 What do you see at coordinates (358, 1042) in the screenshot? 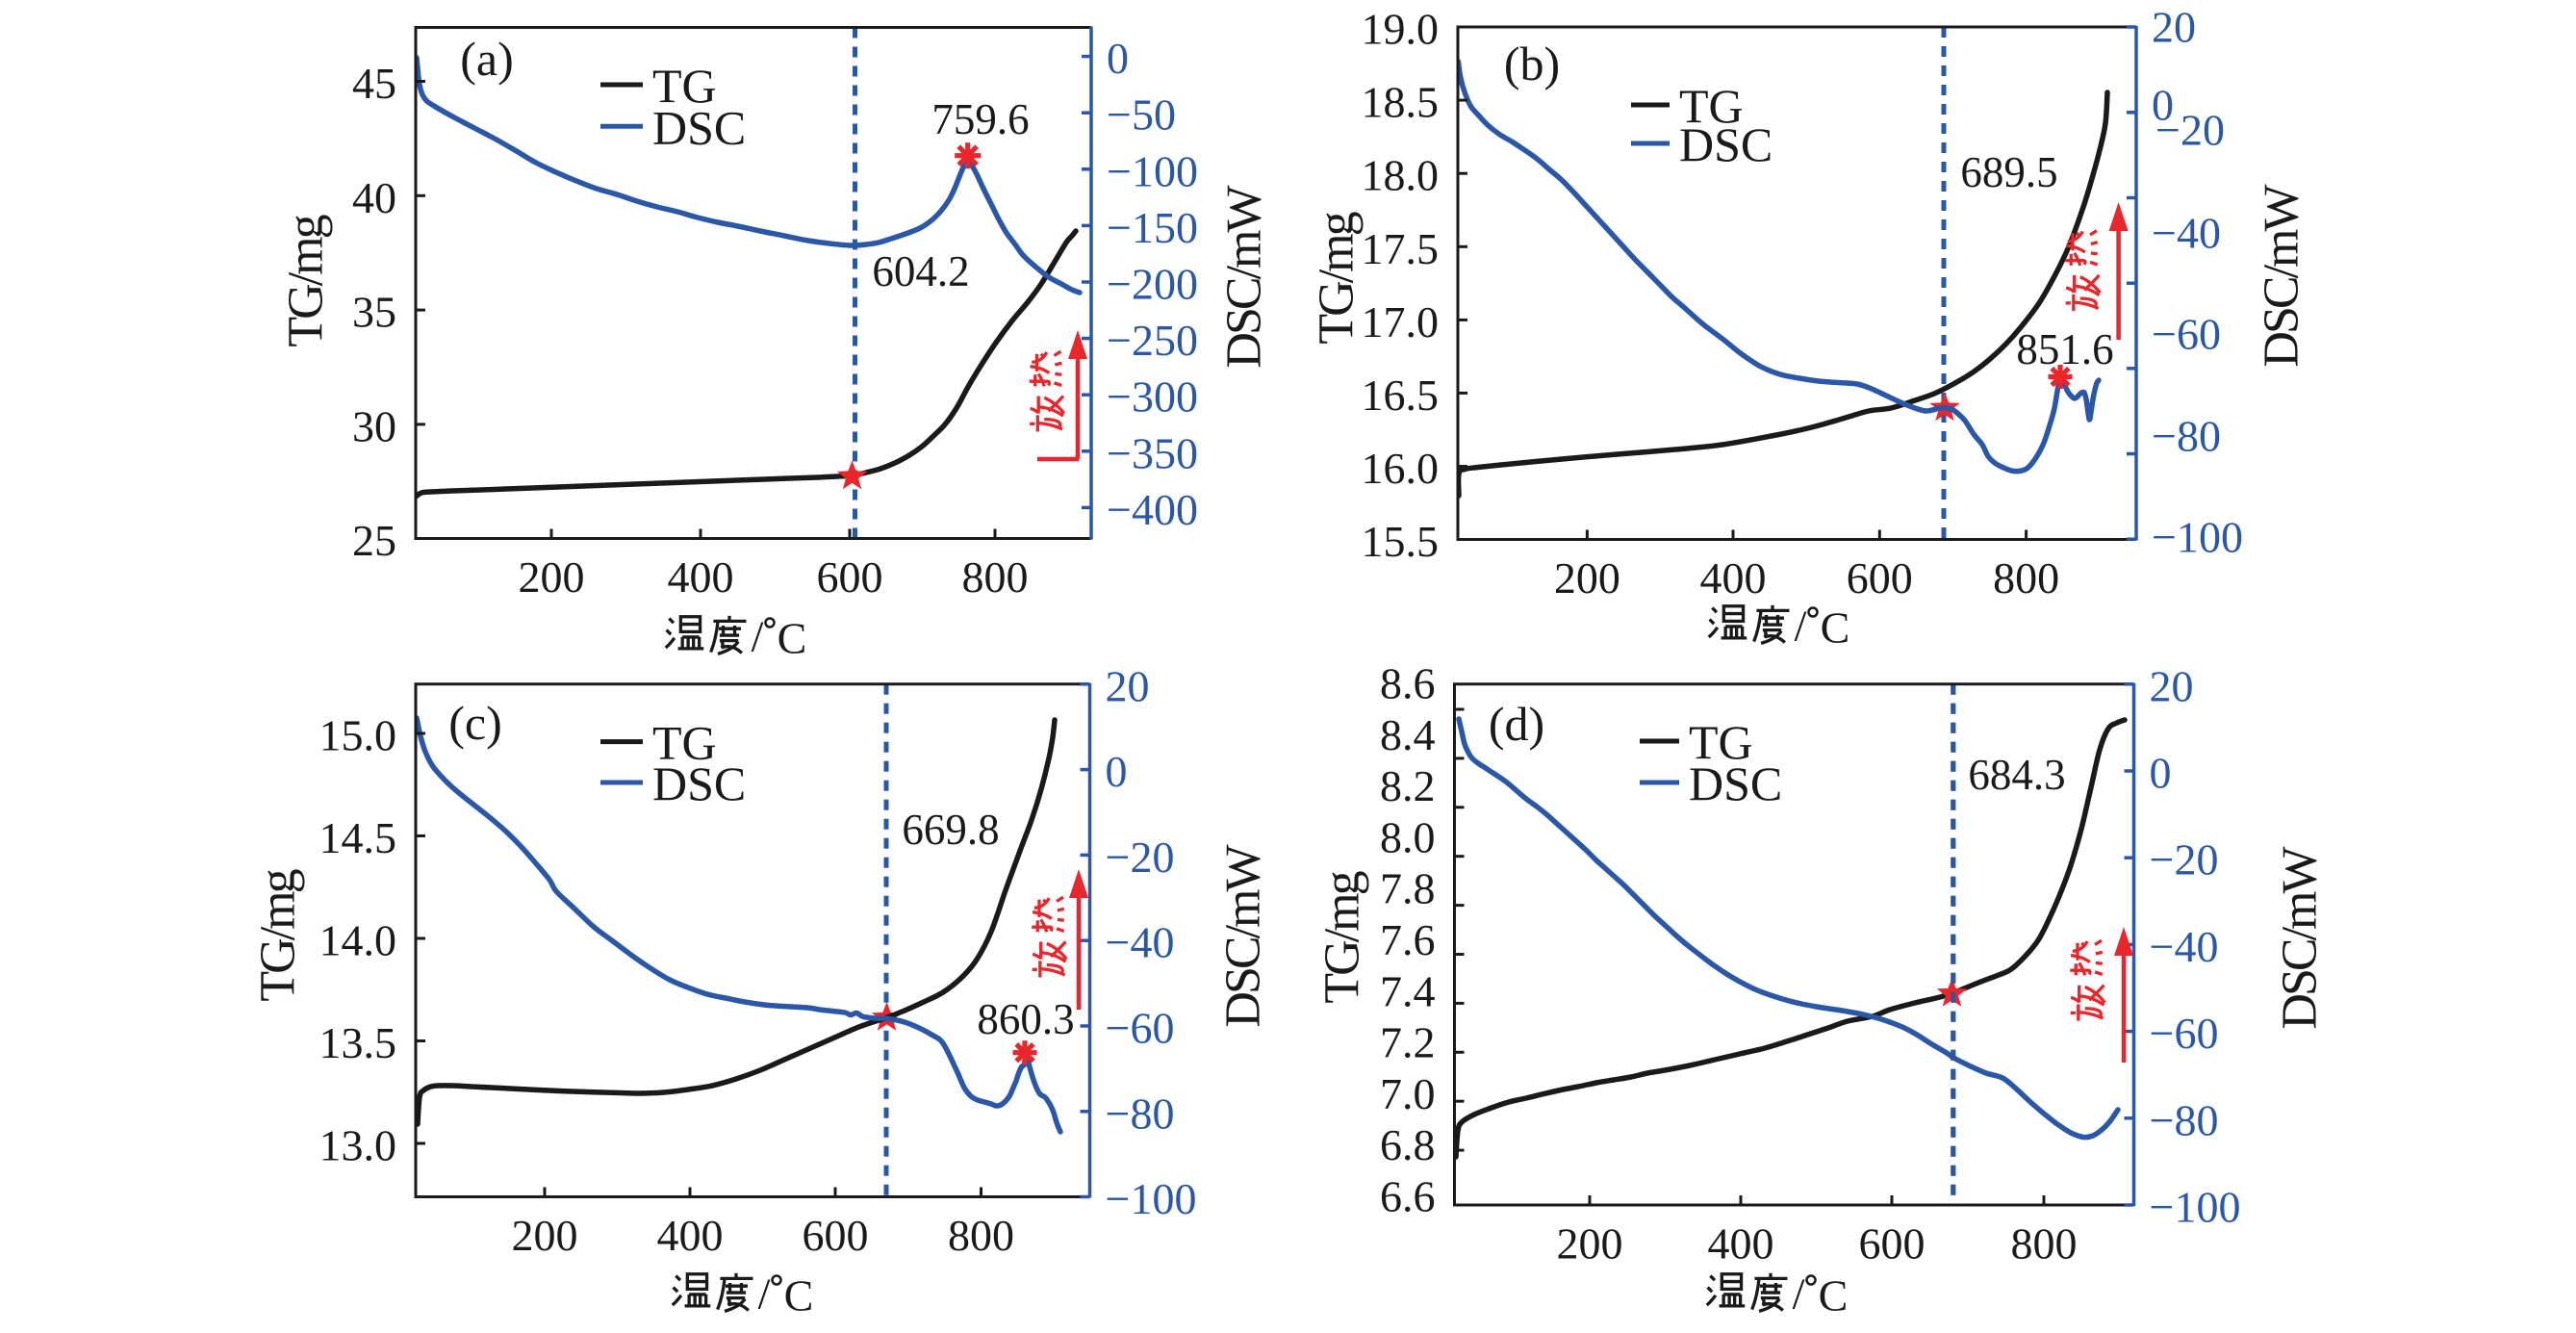
I see `svg-text: 13.5` at bounding box center [358, 1042].